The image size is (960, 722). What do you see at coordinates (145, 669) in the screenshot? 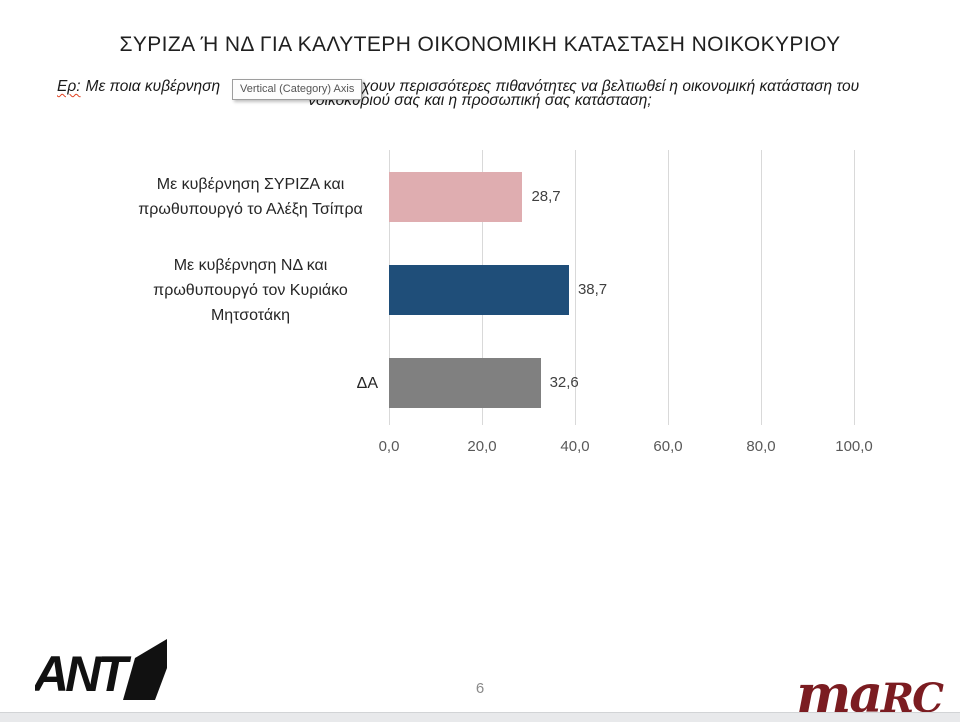
I see `ant1-logo-one-shape` at bounding box center [145, 669].